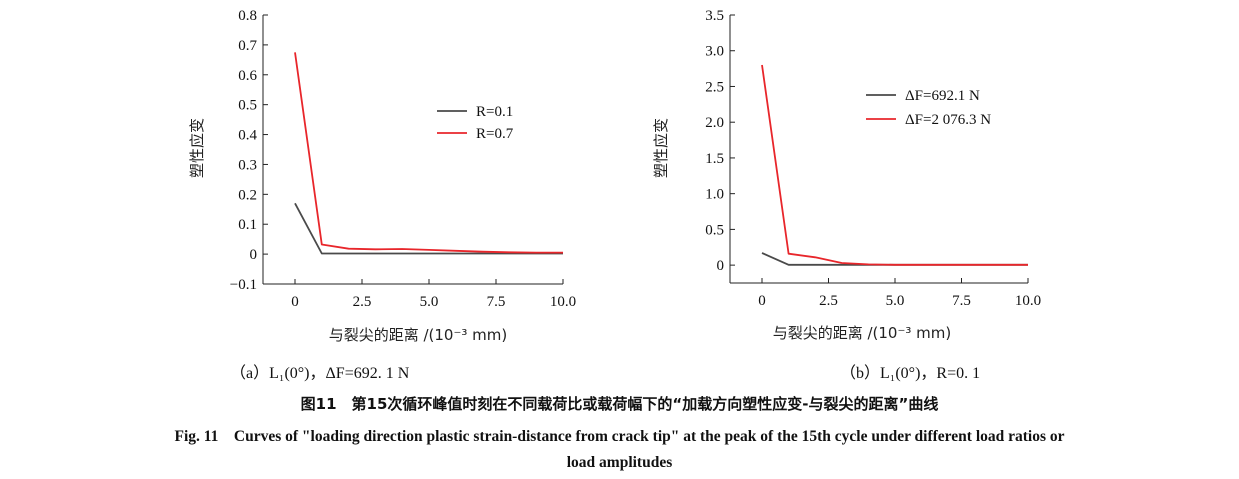  Describe the element at coordinates (247, 195) in the screenshot. I see `y-tick-label: 0.2` at that location.